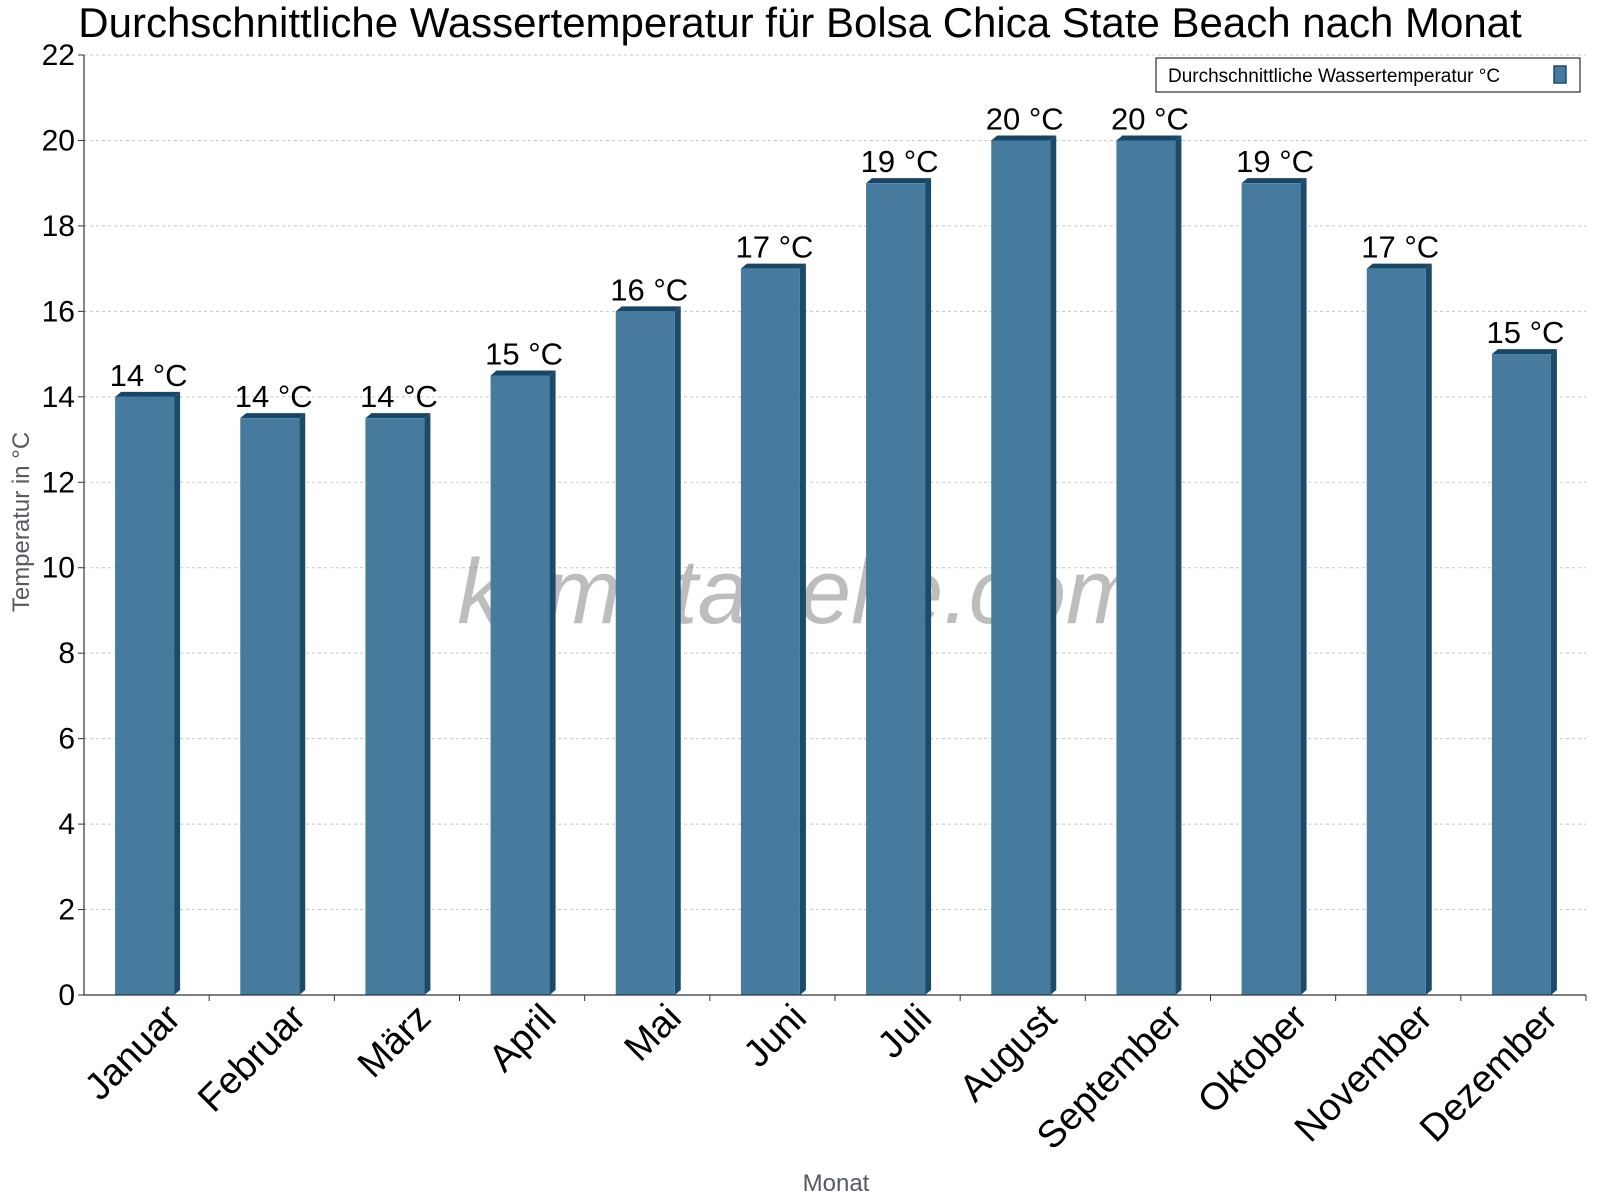 Image resolution: width=1600 pixels, height=1200 pixels. I want to click on y-tick-label: 8, so click(66, 653).